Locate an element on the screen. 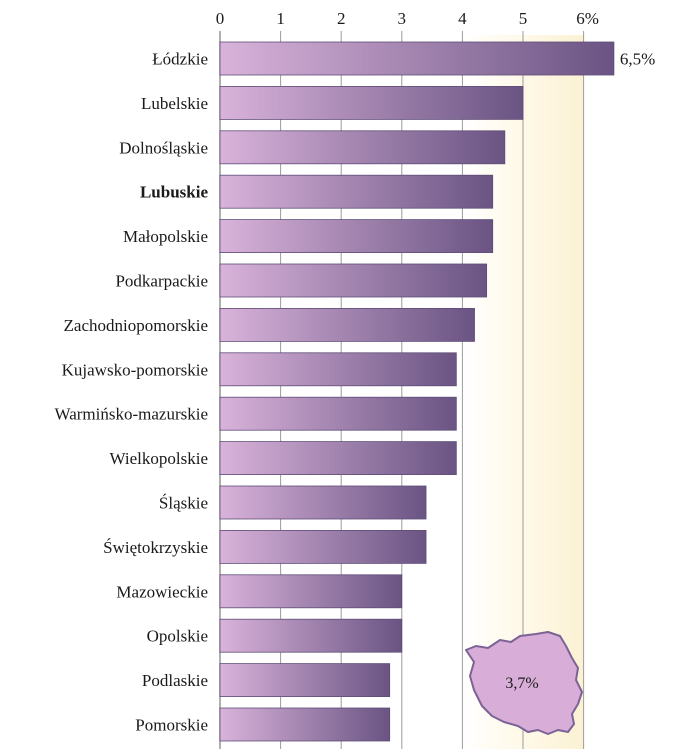 This screenshot has height=754, width=681. category-label: Dolnośląskie is located at coordinates (163, 147).